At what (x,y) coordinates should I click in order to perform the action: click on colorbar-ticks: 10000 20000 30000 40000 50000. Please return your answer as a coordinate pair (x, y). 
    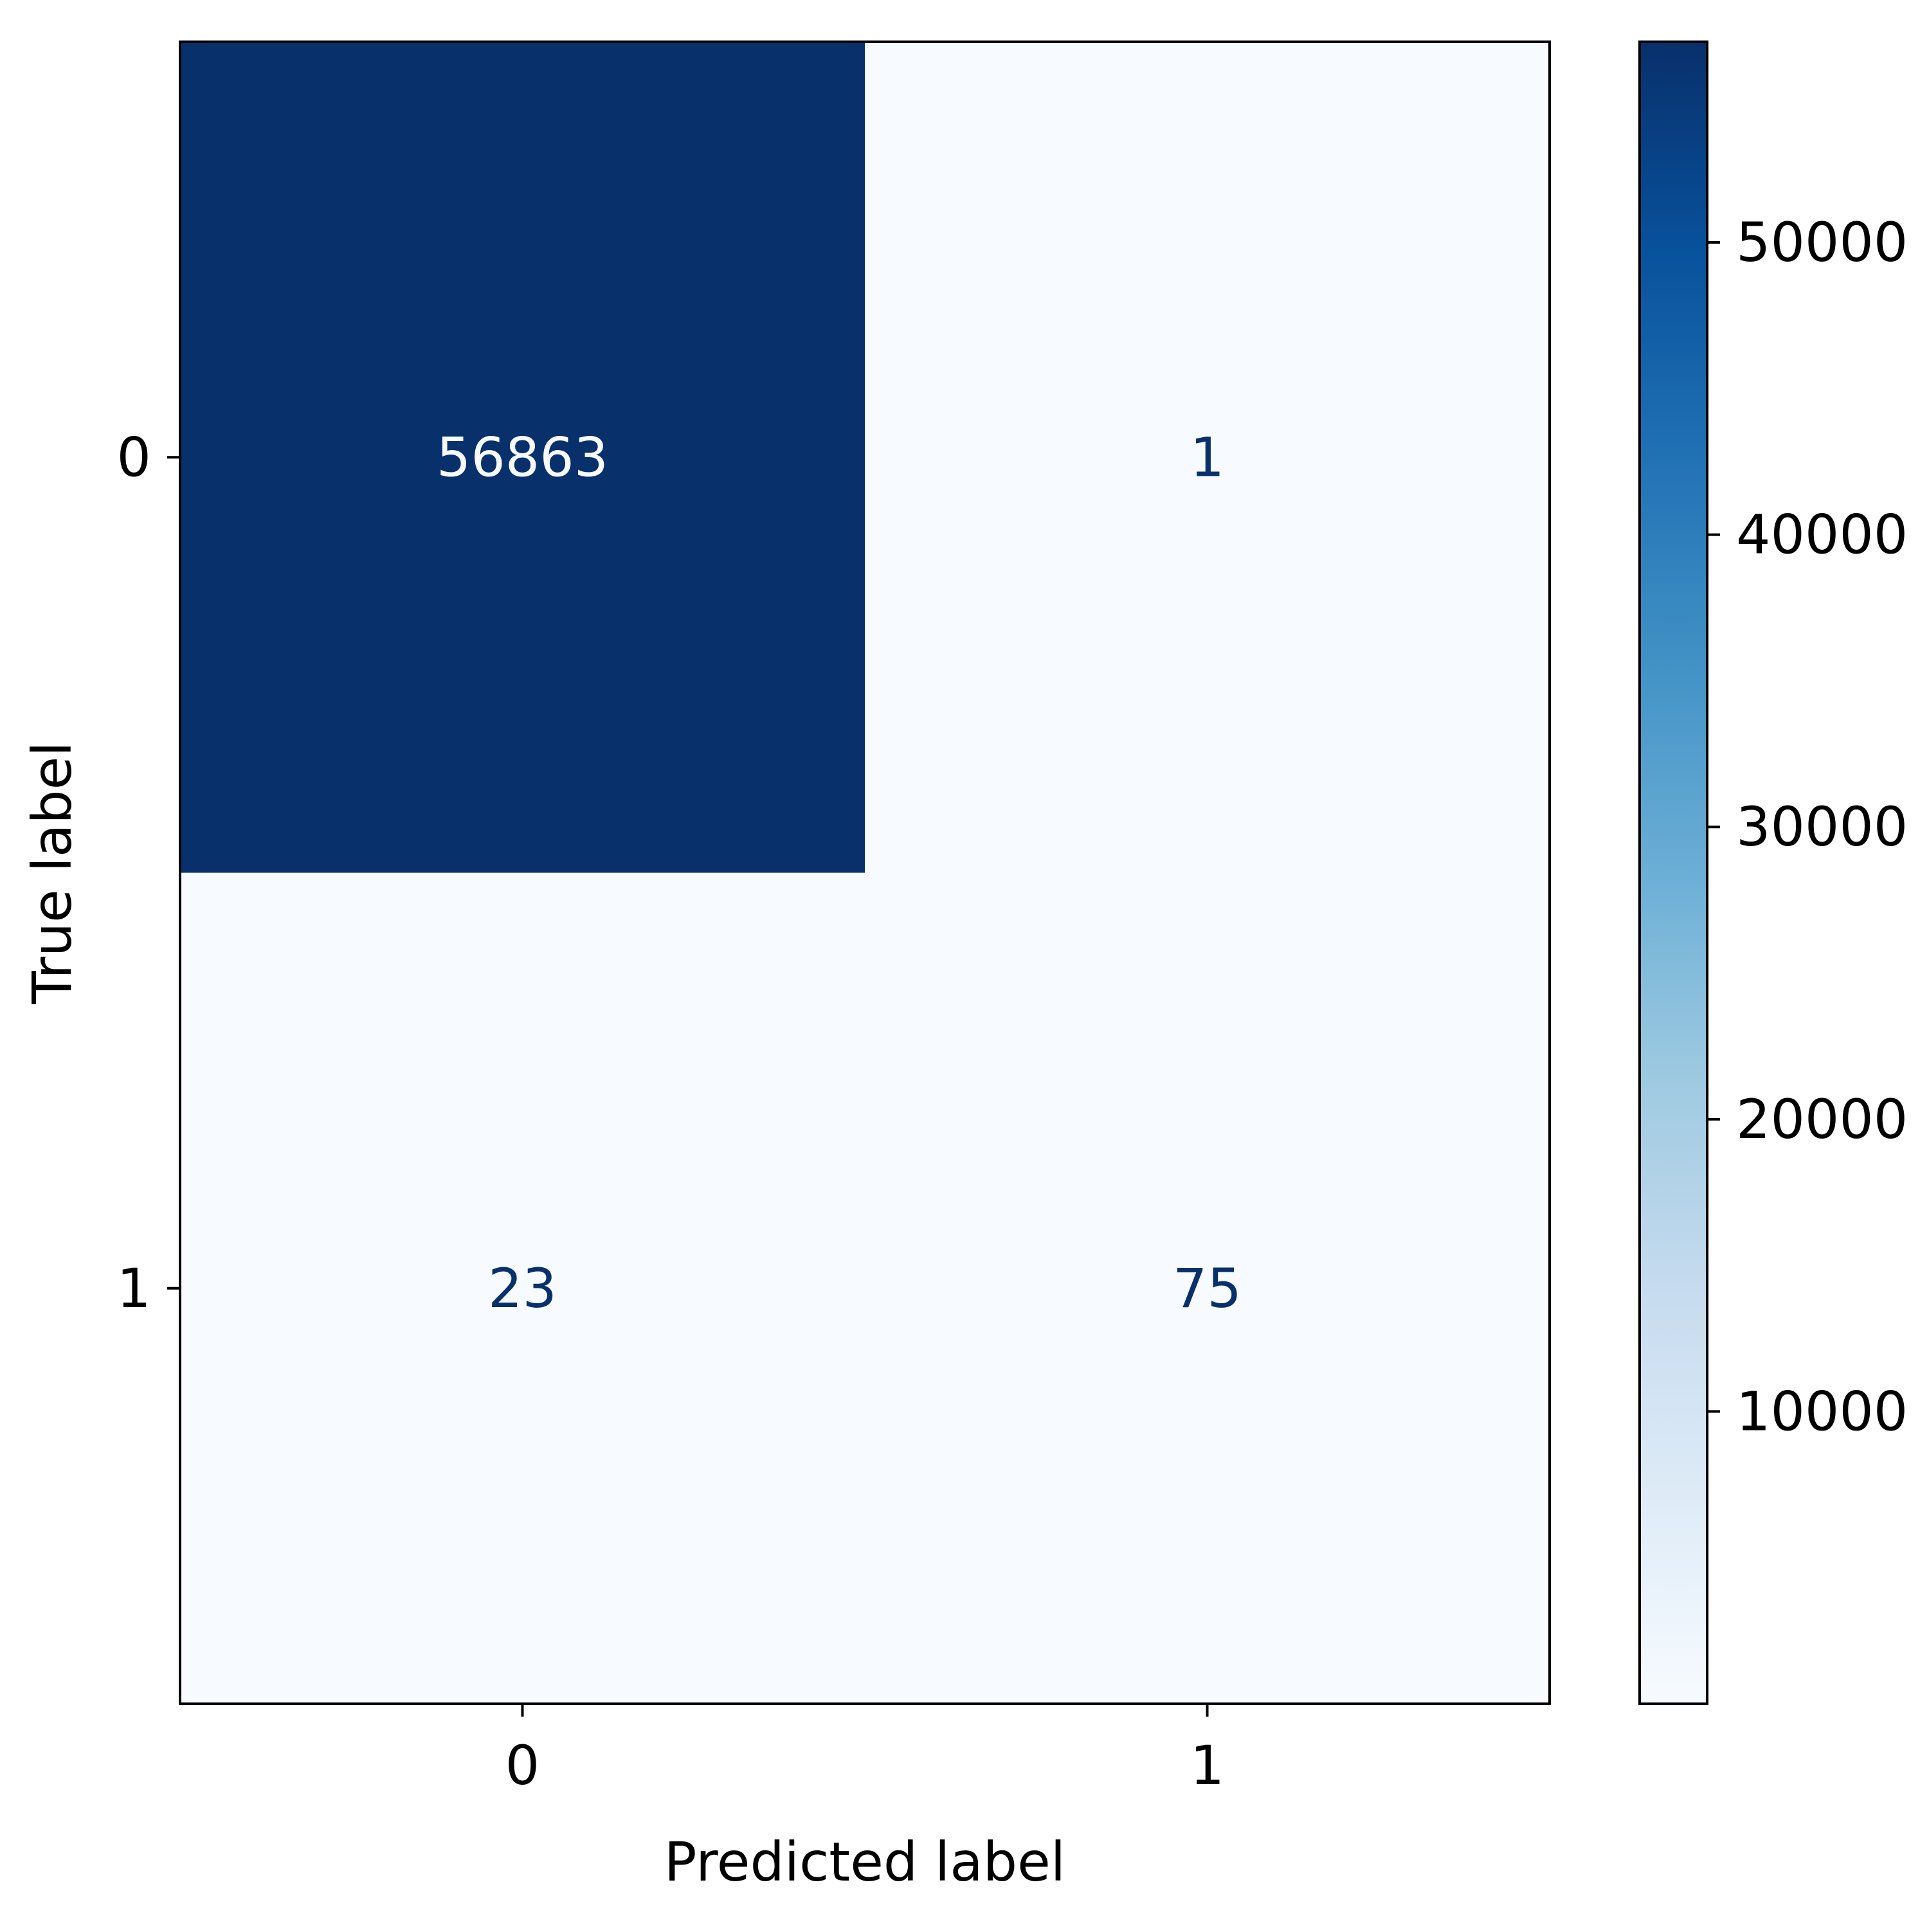
    Looking at the image, I should click on (1807, 827).